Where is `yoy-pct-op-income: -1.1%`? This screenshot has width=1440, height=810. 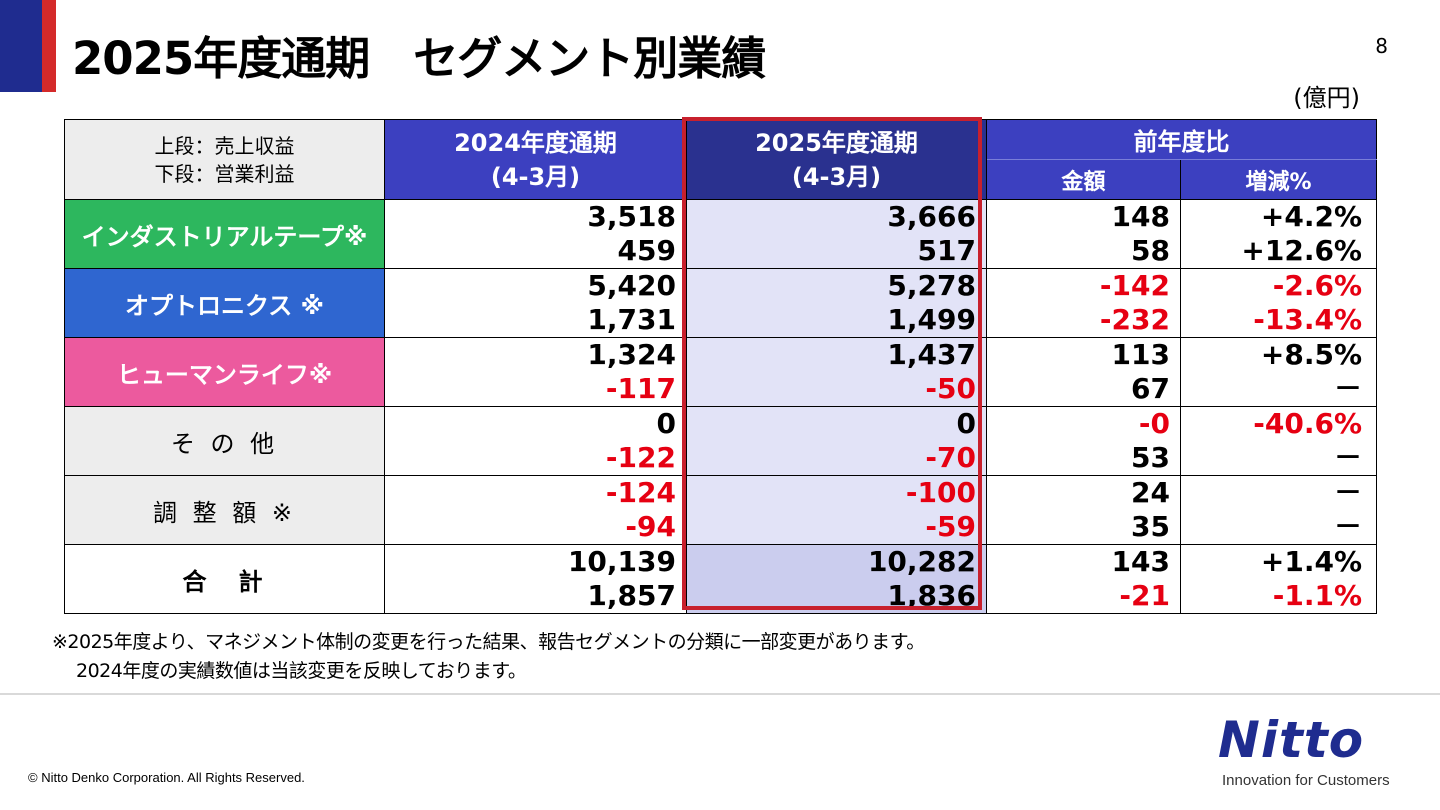
yoy-pct-op-income: -1.1% is located at coordinates (1317, 595).